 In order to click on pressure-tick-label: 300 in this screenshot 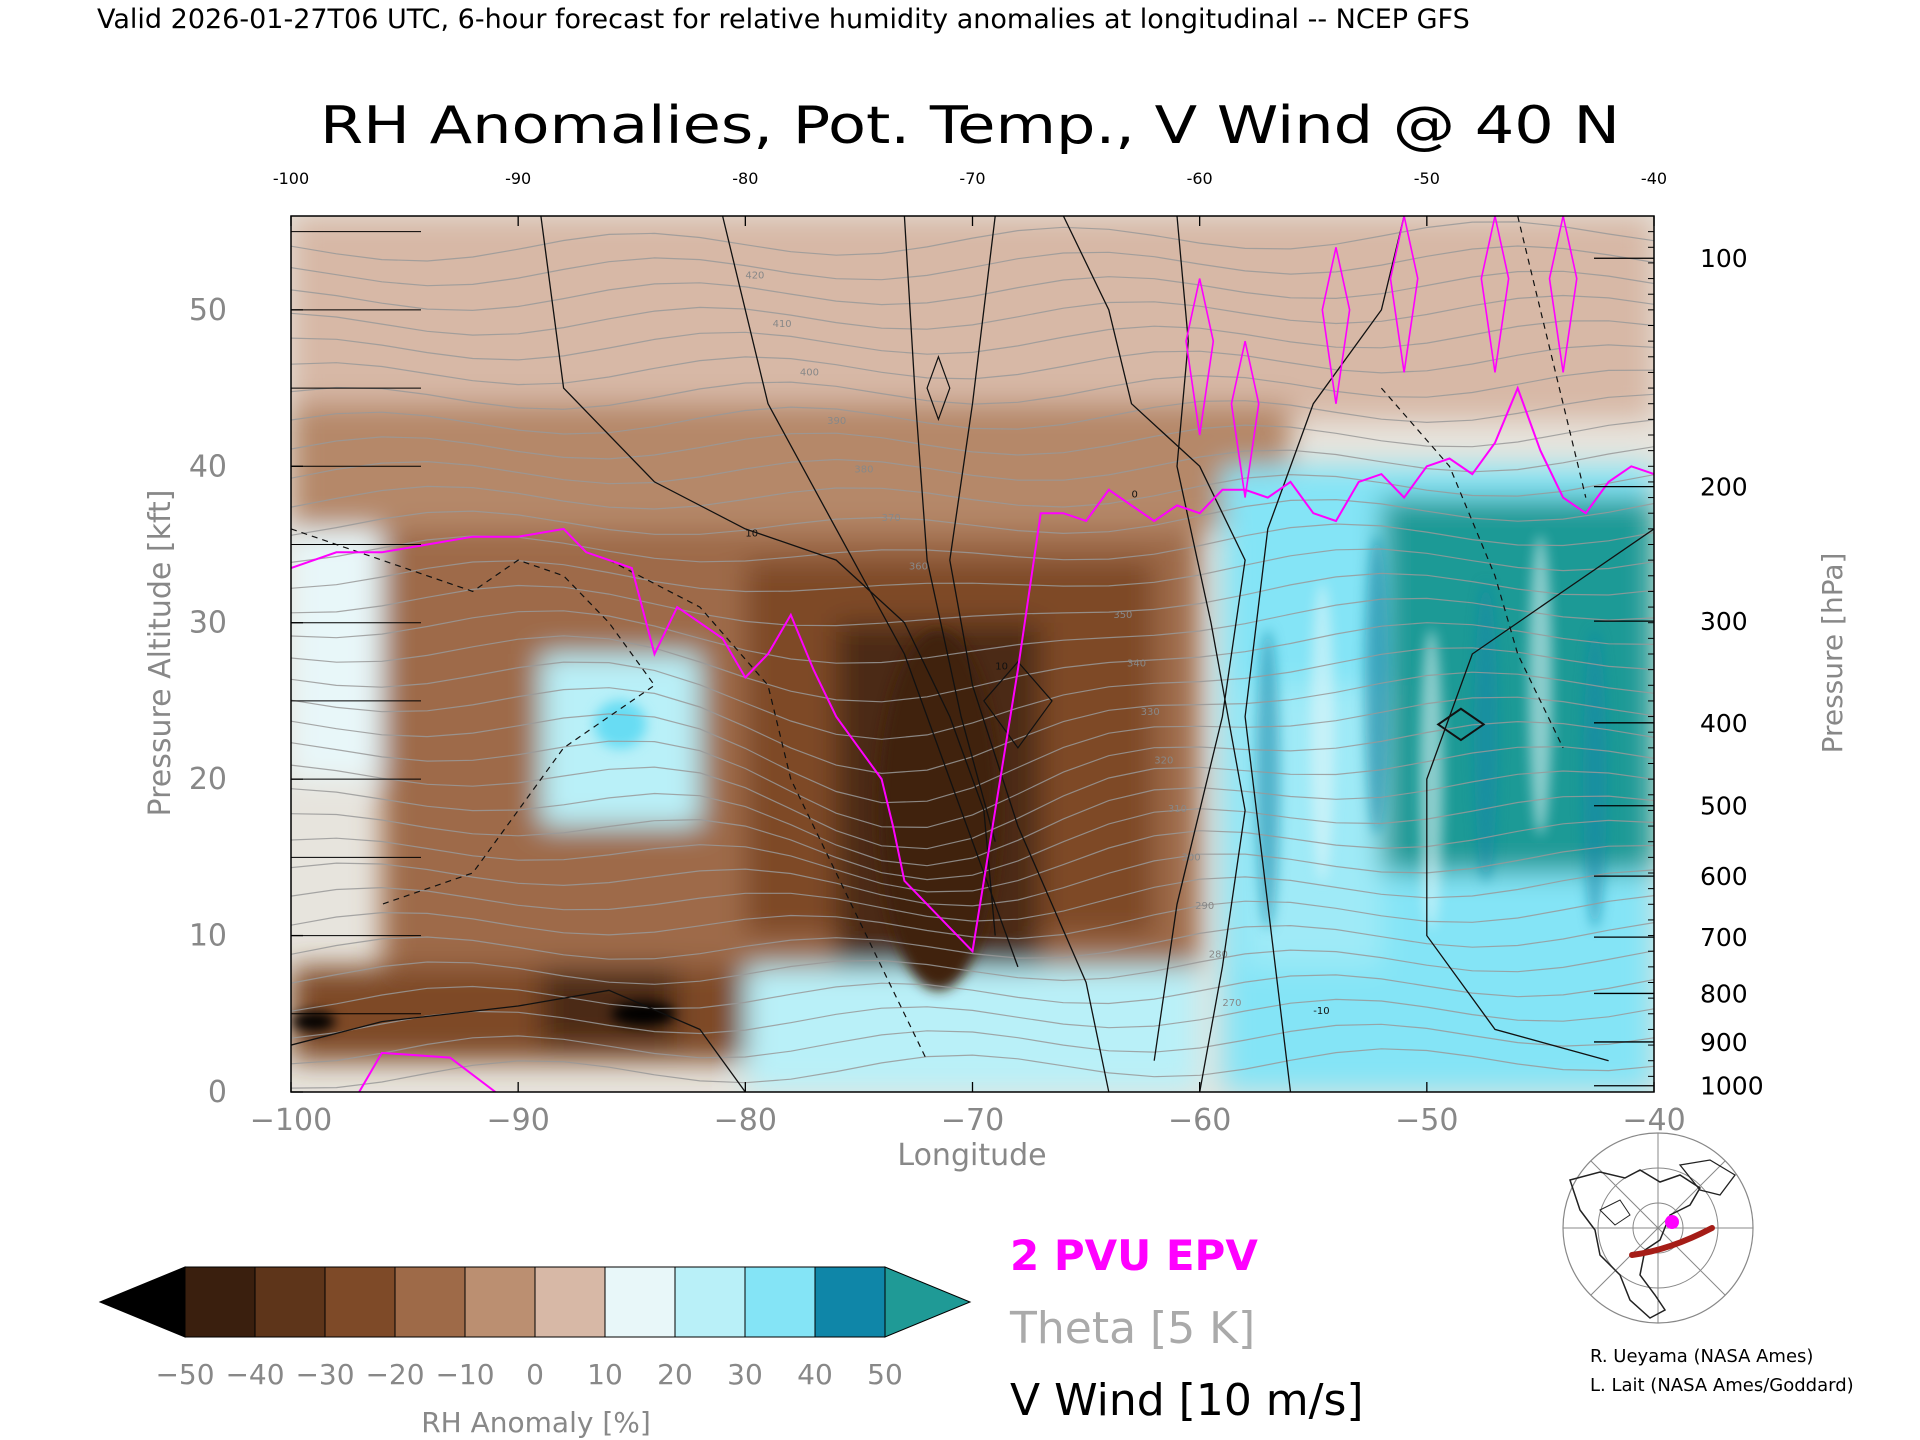, I will do `click(1724, 621)`.